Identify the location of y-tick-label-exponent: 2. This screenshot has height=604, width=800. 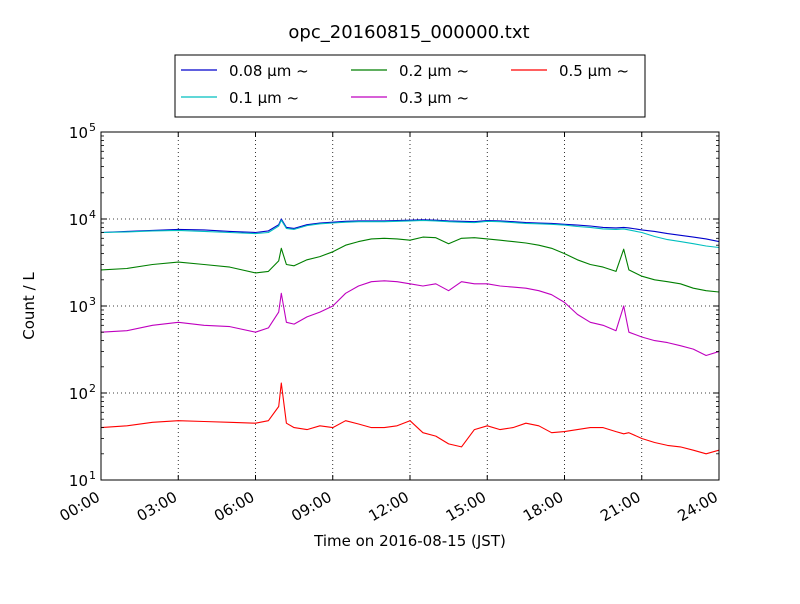
(92, 388).